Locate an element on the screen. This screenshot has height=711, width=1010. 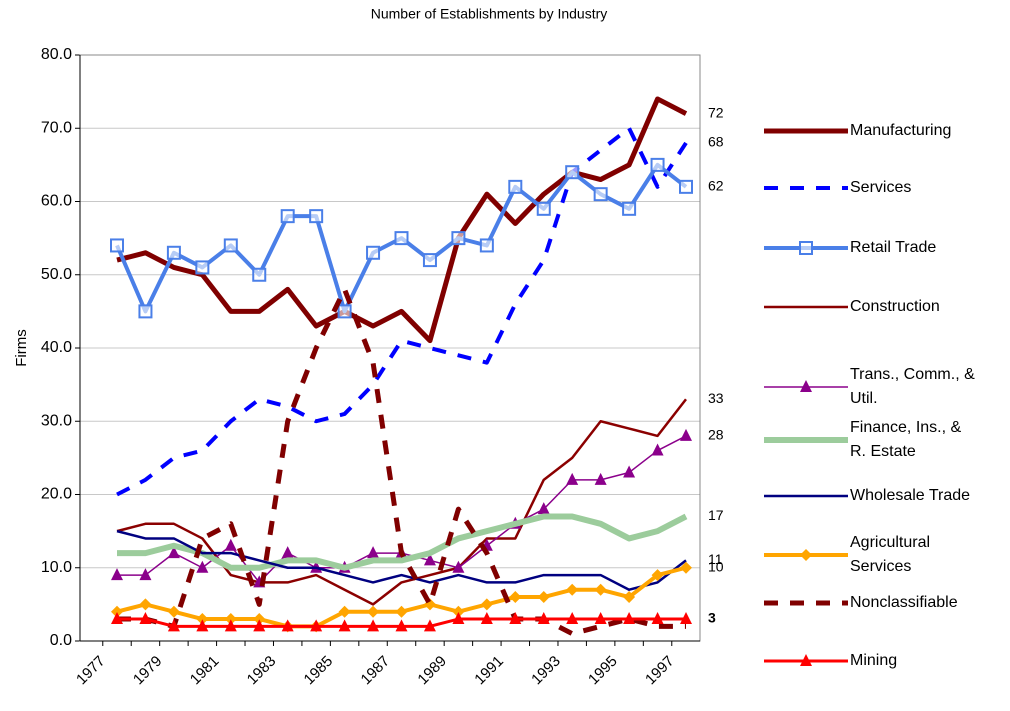
x-tick-label: 1991 is located at coordinates (489, 671).